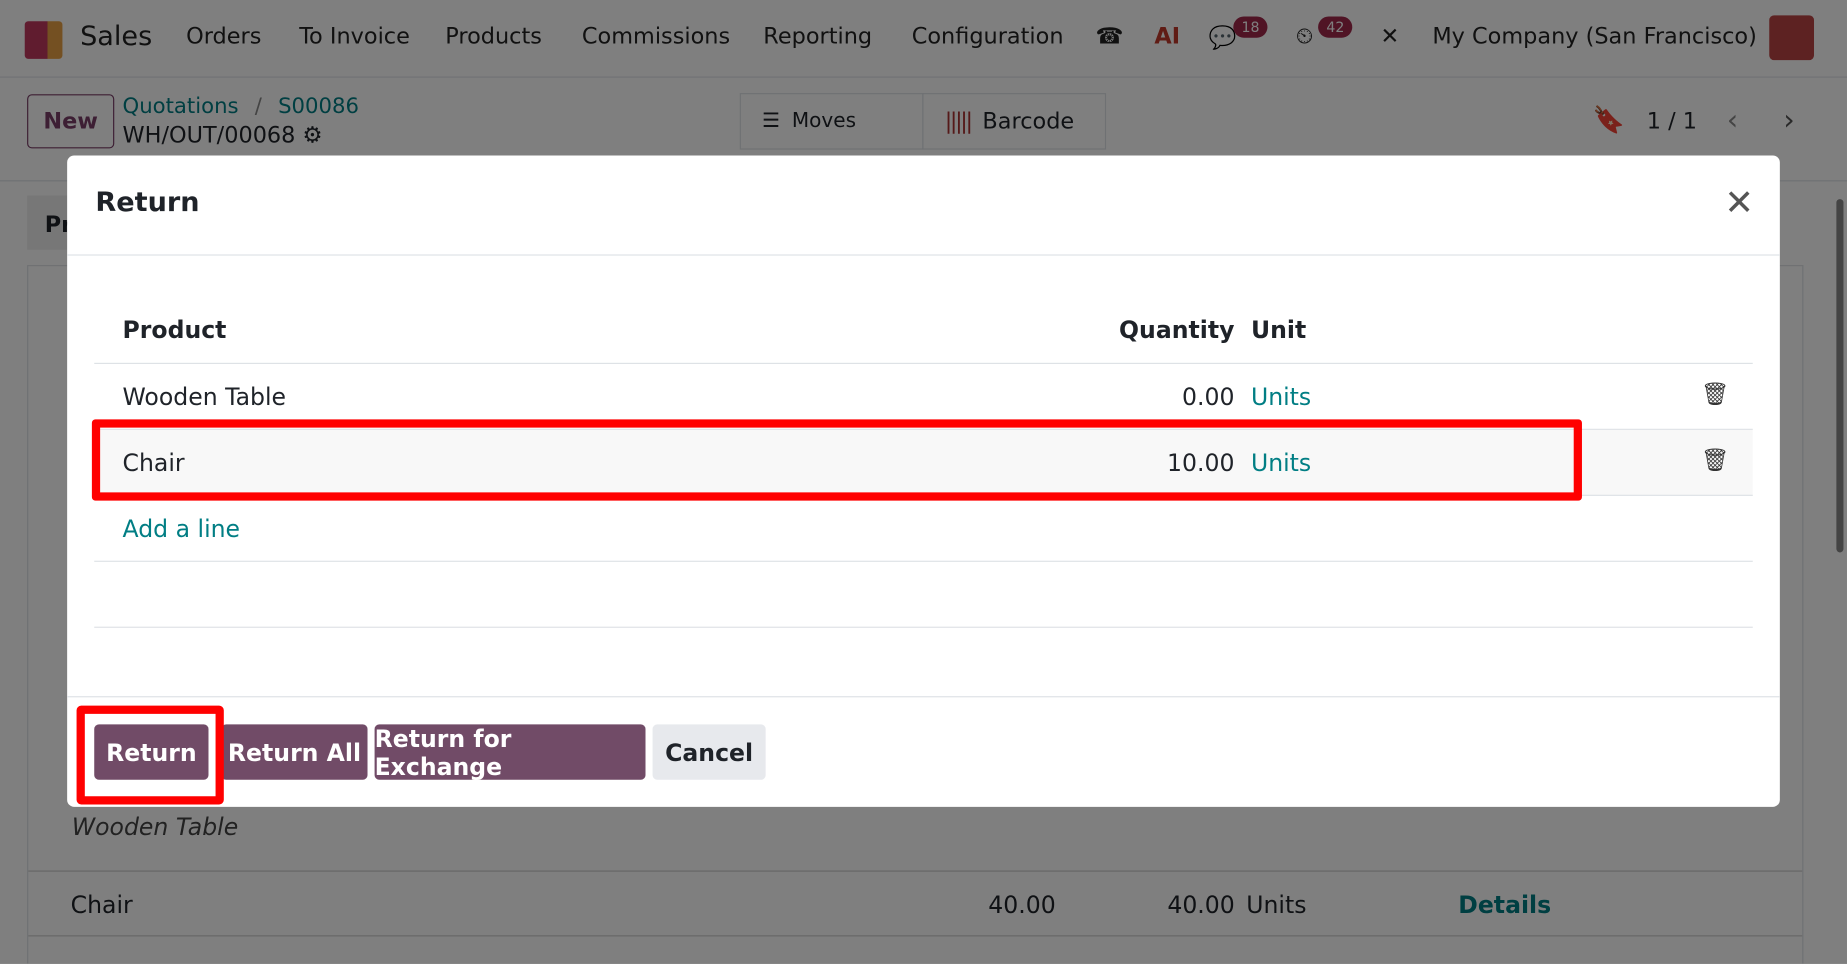  I want to click on dialog-title: Return, so click(147, 202).